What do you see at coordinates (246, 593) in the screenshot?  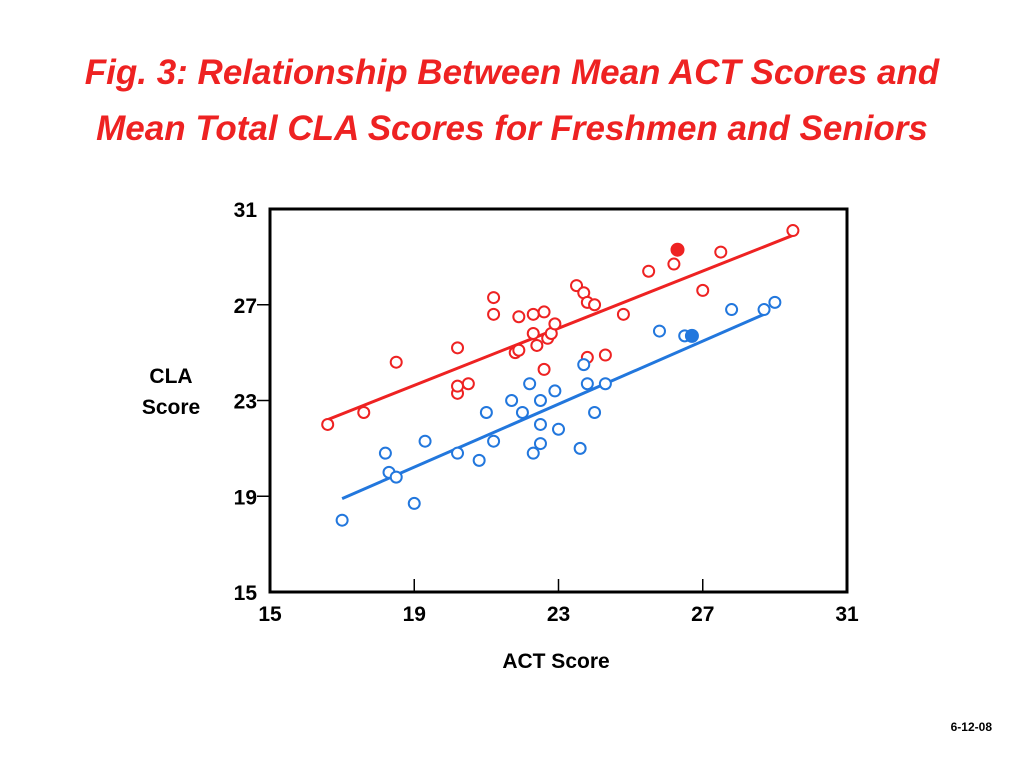 I see `y-tick-label: 15` at bounding box center [246, 593].